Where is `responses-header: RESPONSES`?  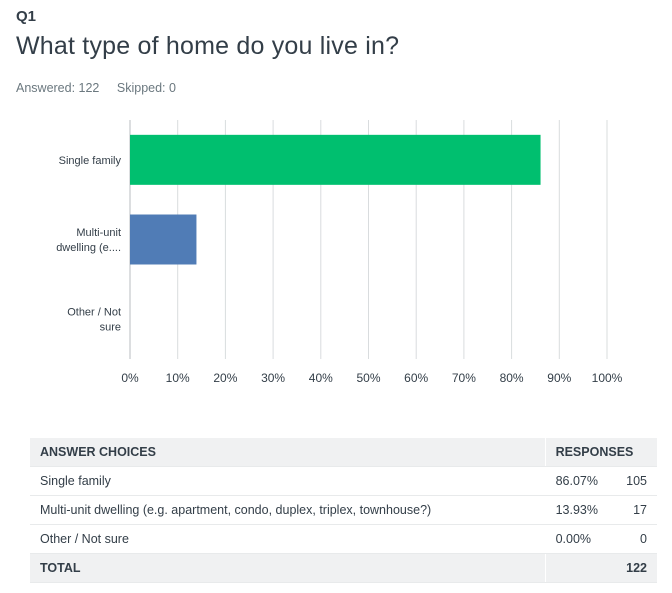 responses-header: RESPONSES is located at coordinates (601, 452).